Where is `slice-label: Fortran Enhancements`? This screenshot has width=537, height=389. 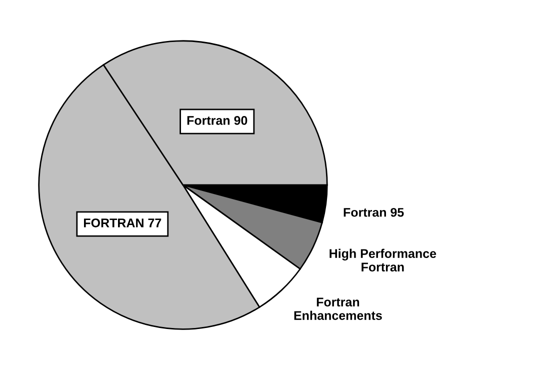
slice-label: Fortran Enhancements is located at coordinates (338, 309).